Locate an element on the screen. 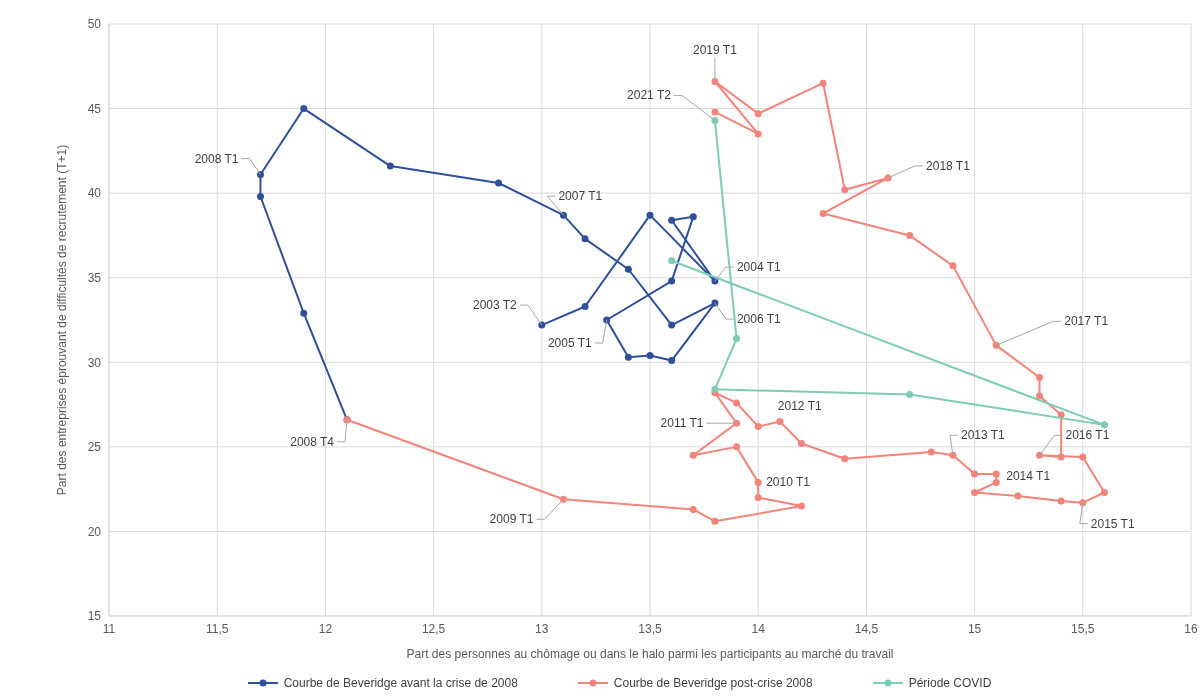 The height and width of the screenshot is (698, 1203). y-tick-label: 30 is located at coordinates (94, 362).